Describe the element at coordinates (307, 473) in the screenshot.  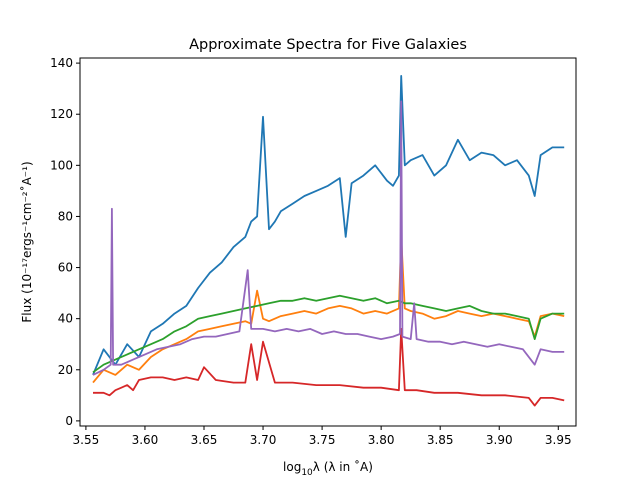
I see `x-axis-label-subscript: 10` at that location.